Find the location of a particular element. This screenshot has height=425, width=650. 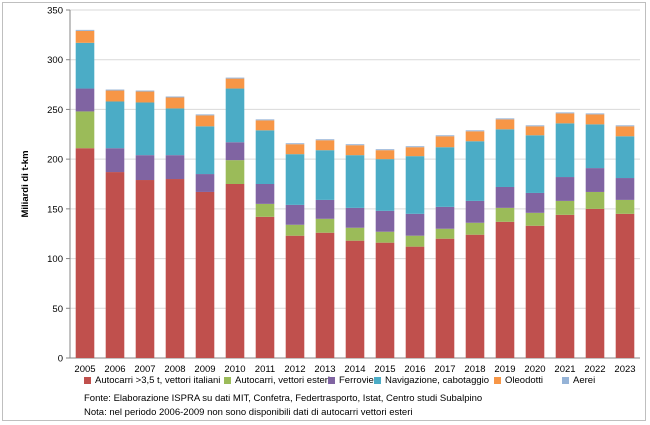

legend-item: Navigazione, cabotaggio is located at coordinates (431, 380).